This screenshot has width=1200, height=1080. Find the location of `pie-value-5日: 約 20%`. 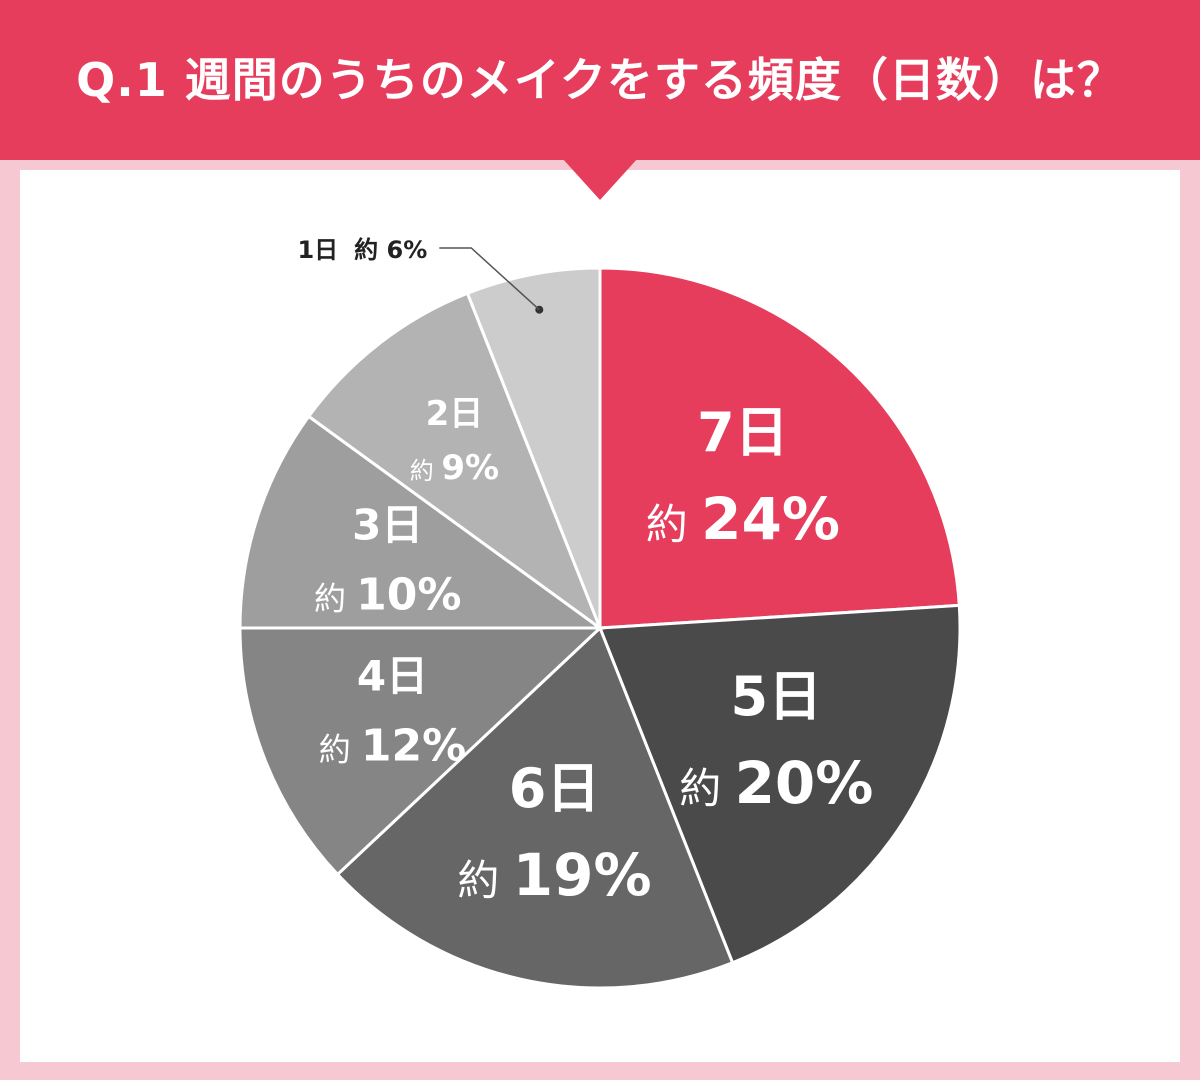

pie-value-5日: 約 20% is located at coordinates (776, 783).